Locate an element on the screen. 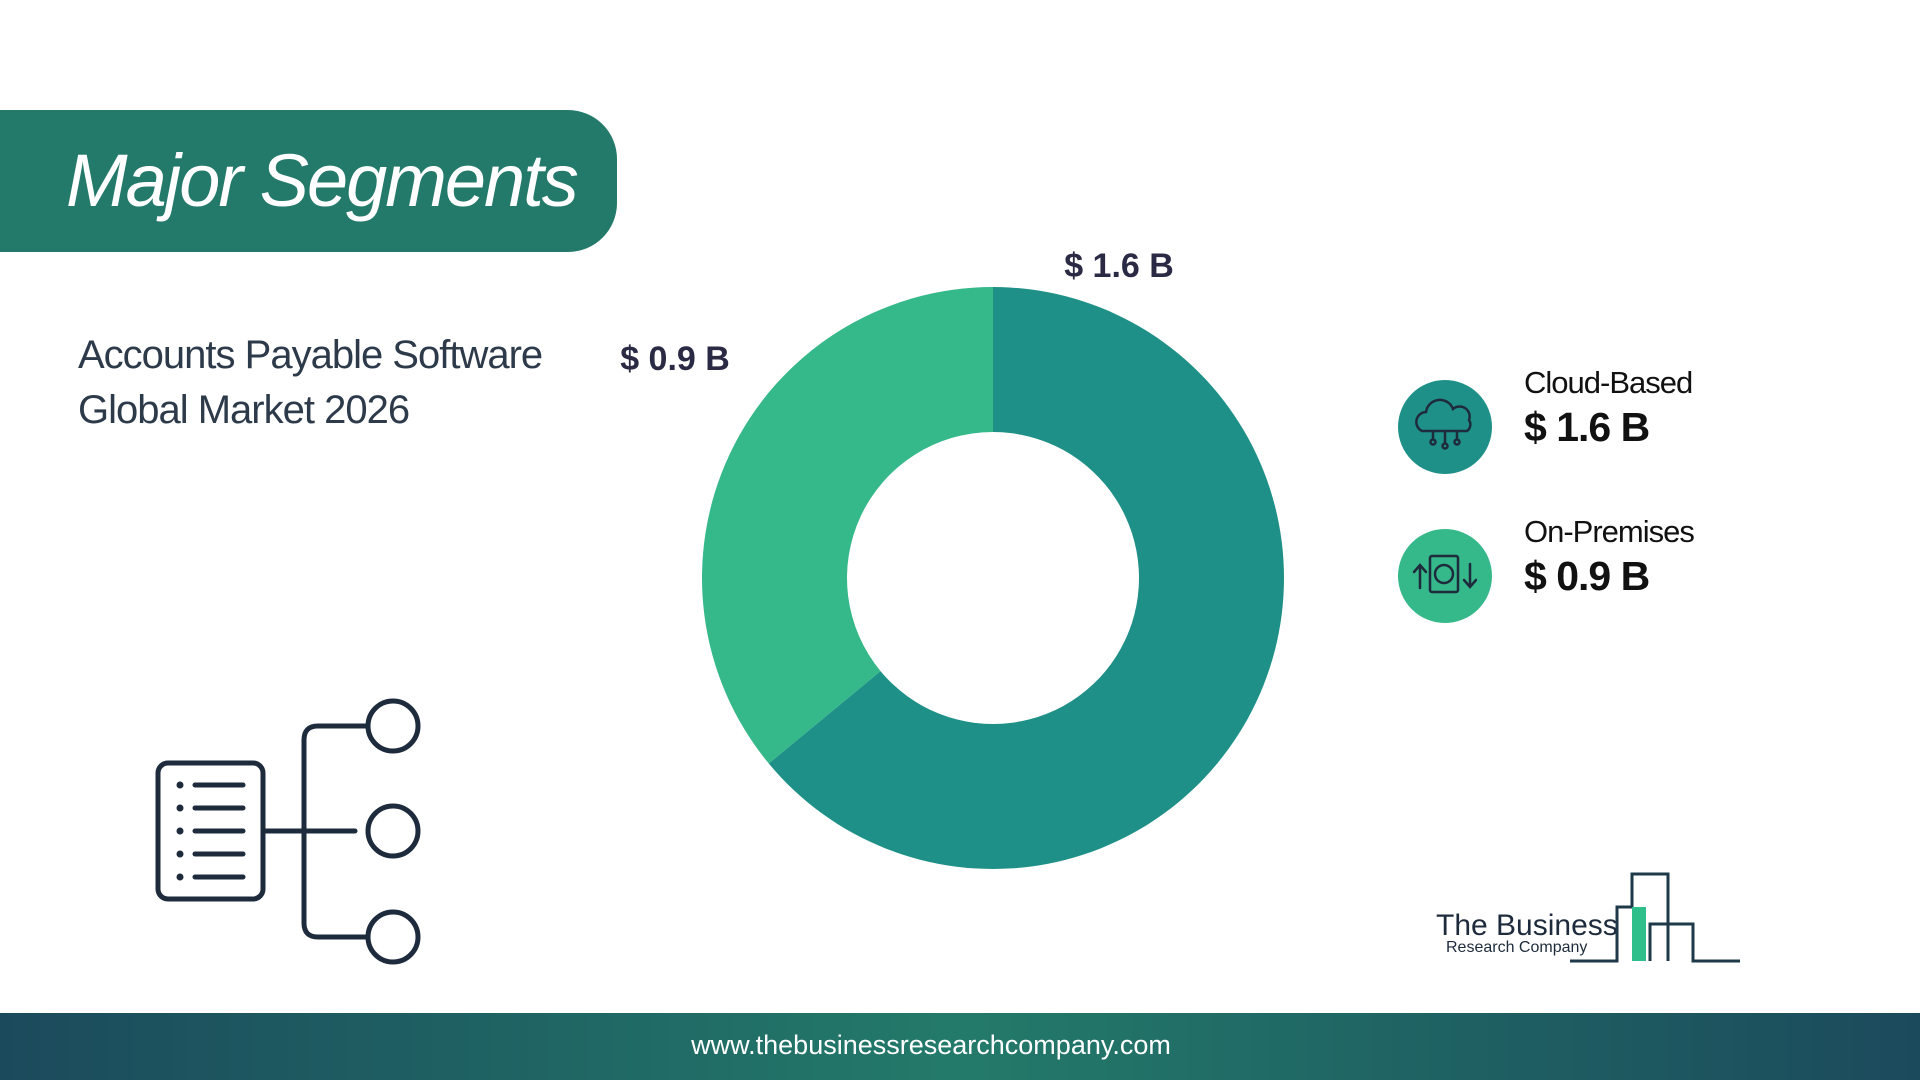 Image resolution: width=1920 pixels, height=1080 pixels. legend-value: $ 1.6 B is located at coordinates (1586, 427).